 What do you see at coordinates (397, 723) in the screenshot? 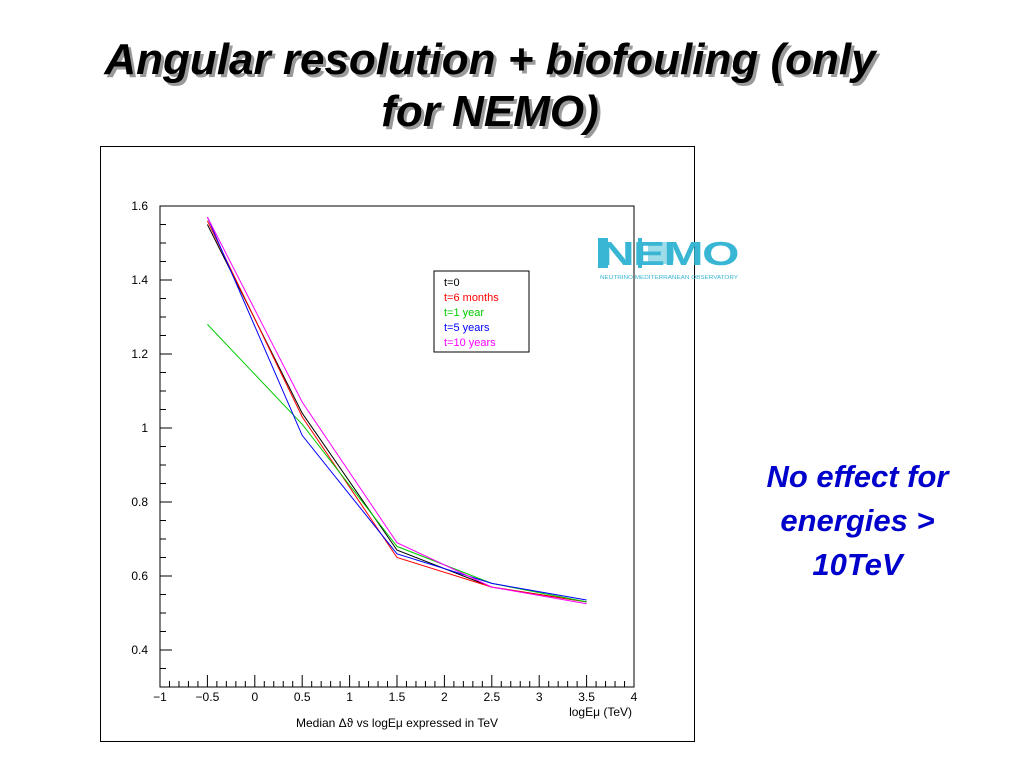
I see `x-axis-label: Median Δϑ vs logEμ expressed in TeV` at bounding box center [397, 723].